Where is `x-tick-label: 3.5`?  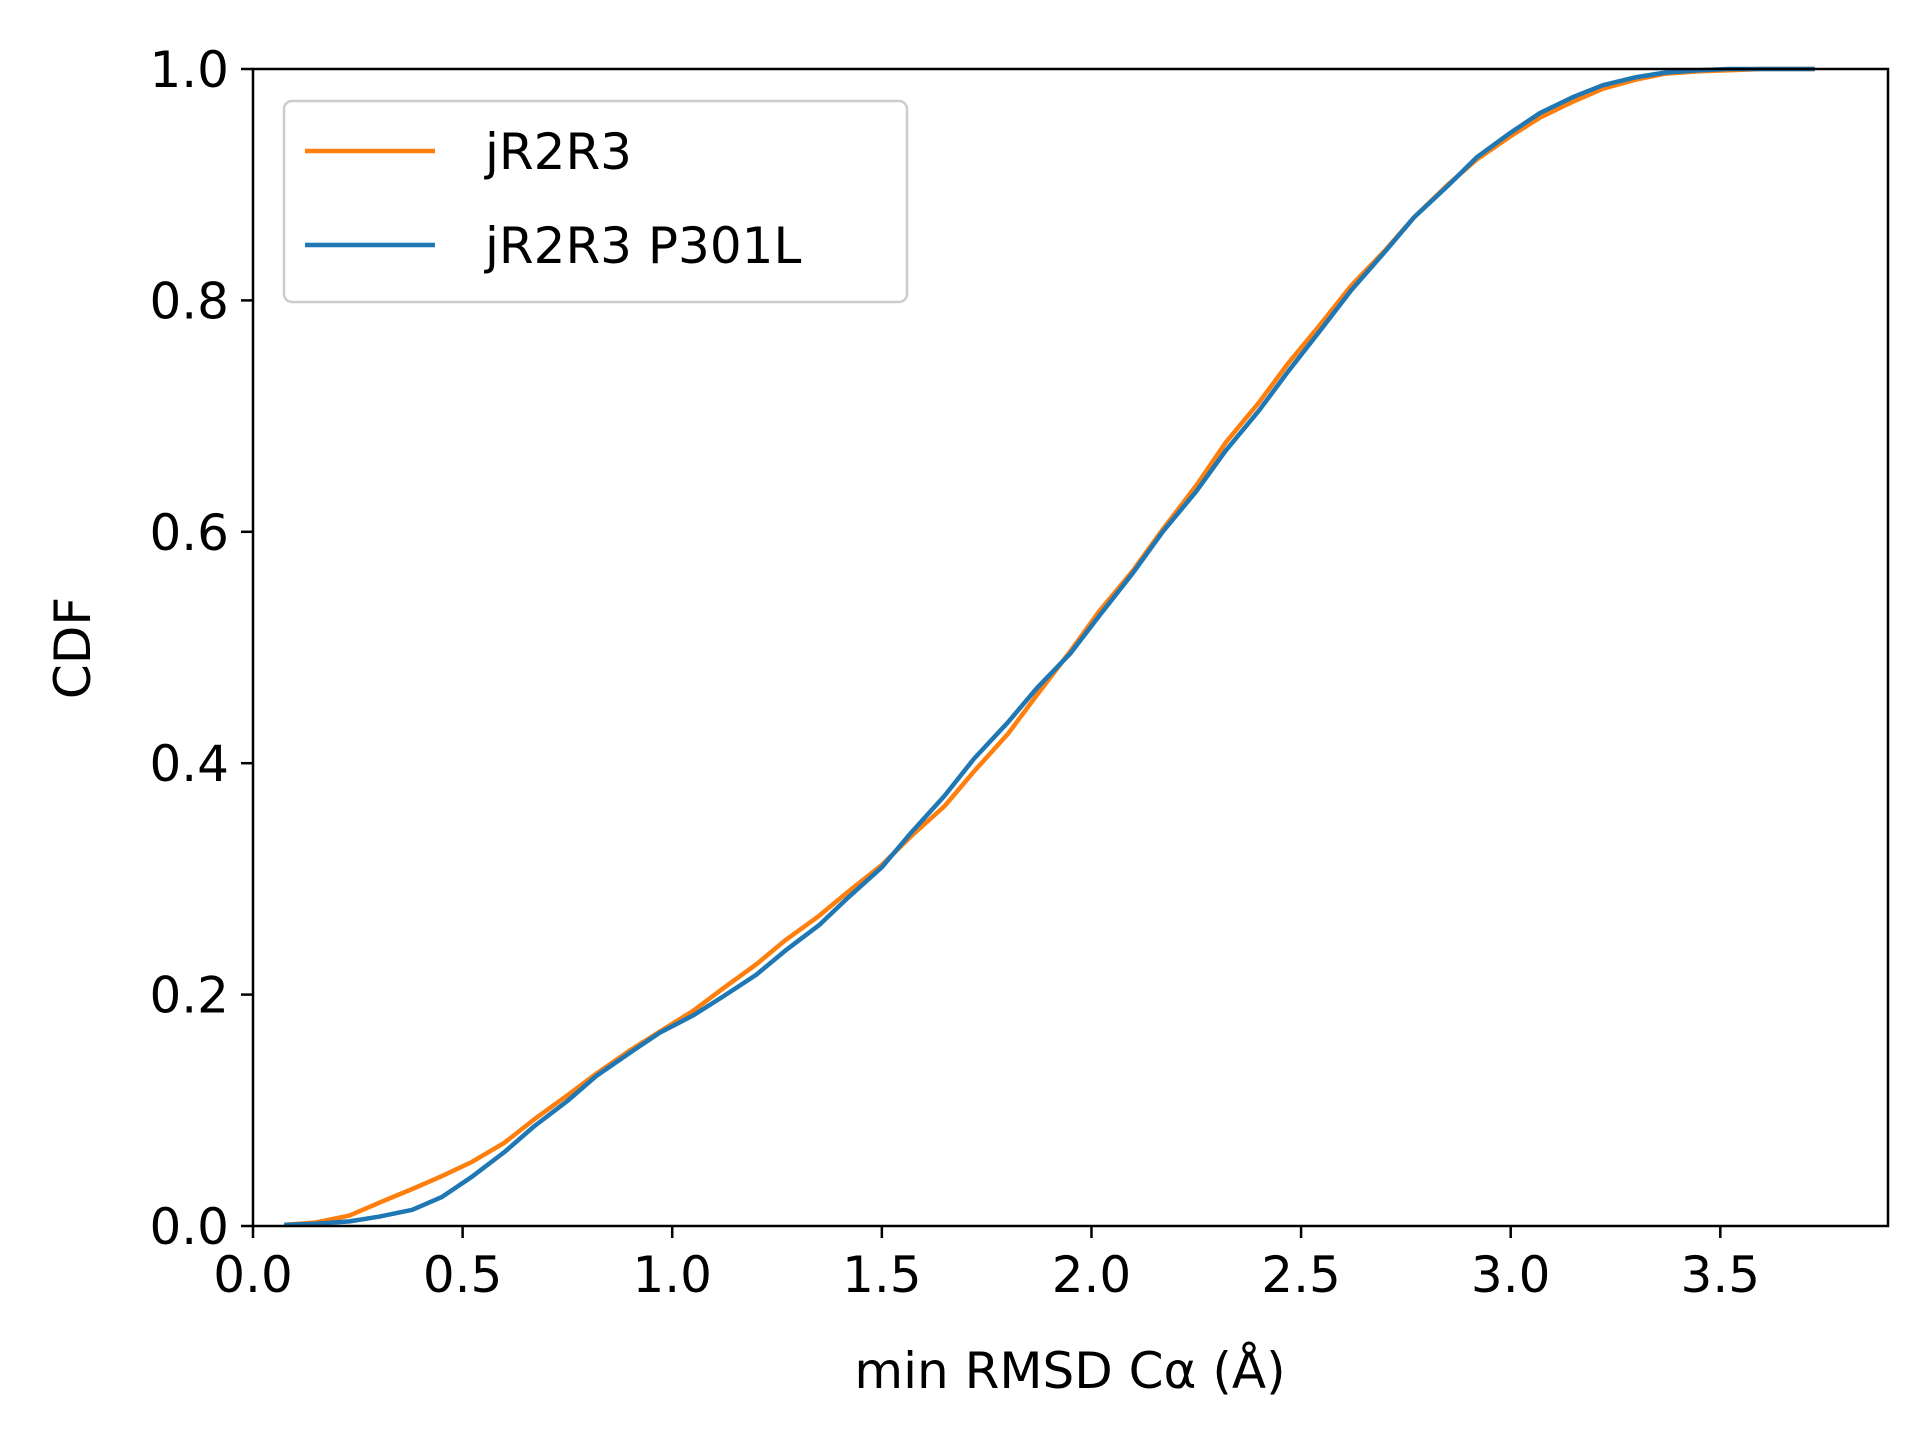
x-tick-label: 3.5 is located at coordinates (1721, 1275).